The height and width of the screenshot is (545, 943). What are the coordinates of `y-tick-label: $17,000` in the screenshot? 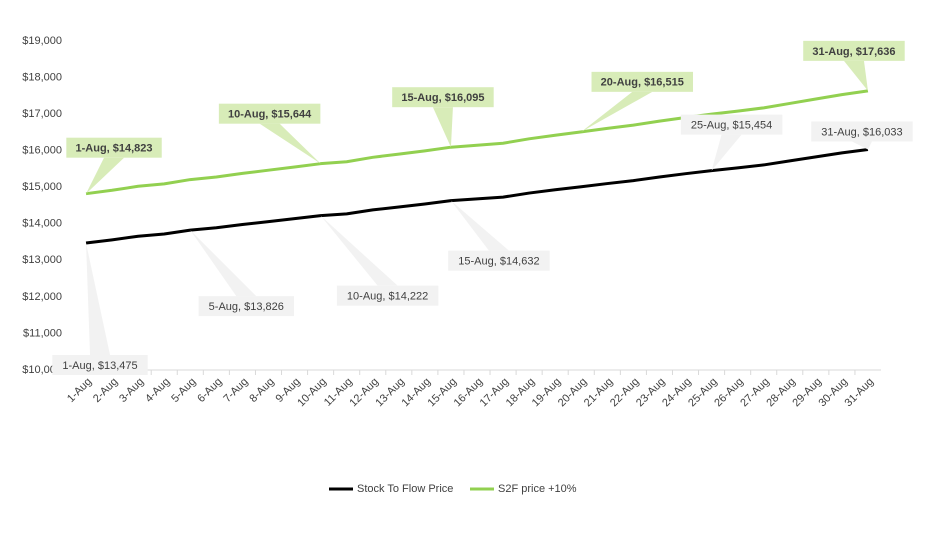 It's located at (42, 114).